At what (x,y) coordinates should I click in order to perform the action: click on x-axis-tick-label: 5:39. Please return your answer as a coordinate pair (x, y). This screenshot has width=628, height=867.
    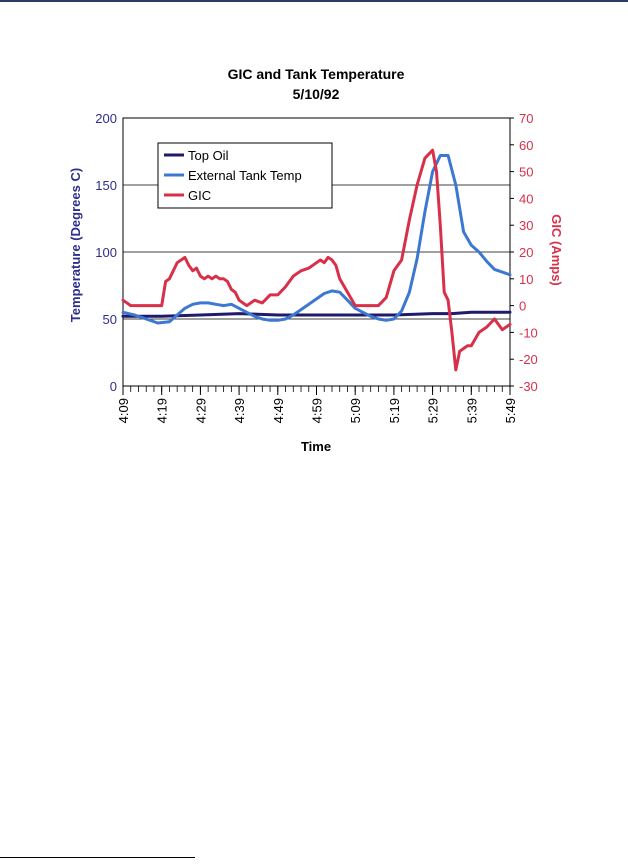
    Looking at the image, I should click on (471, 410).